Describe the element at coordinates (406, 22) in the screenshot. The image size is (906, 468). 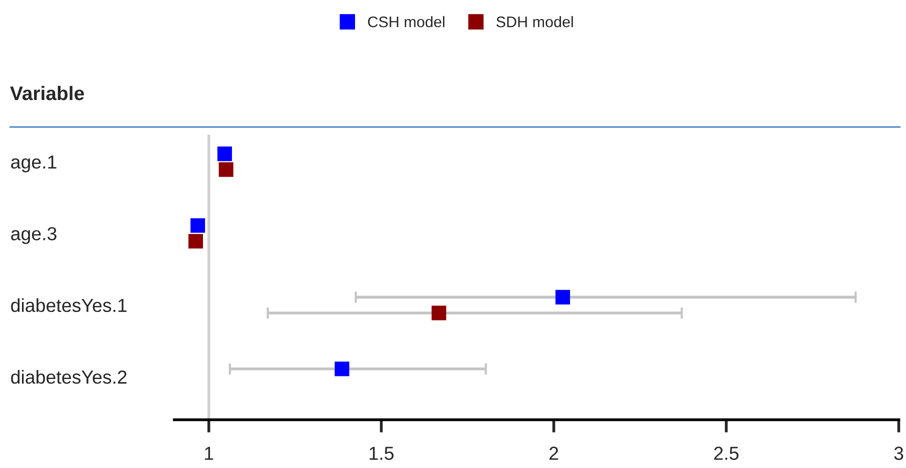
I see `legend-label: CSH model` at that location.